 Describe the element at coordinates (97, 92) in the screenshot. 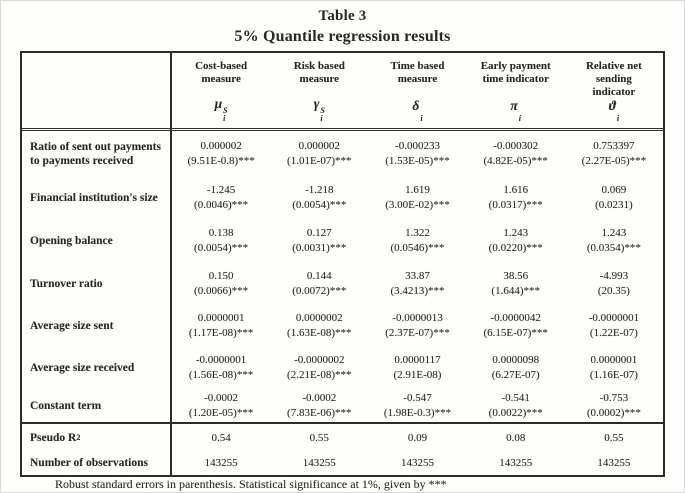

I see `header-empty-cell` at that location.